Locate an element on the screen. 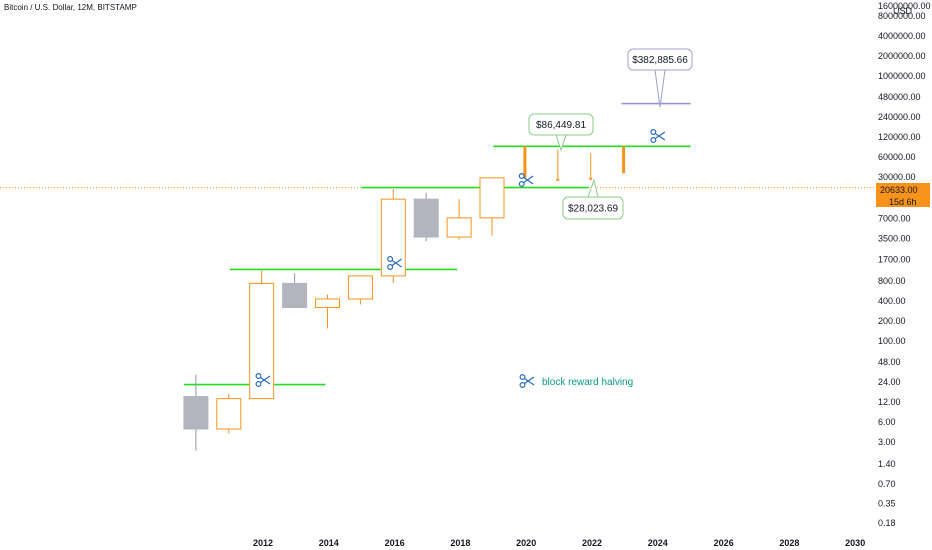 This screenshot has width=932, height=550. price-tick-label: 100.00 is located at coordinates (892, 341).